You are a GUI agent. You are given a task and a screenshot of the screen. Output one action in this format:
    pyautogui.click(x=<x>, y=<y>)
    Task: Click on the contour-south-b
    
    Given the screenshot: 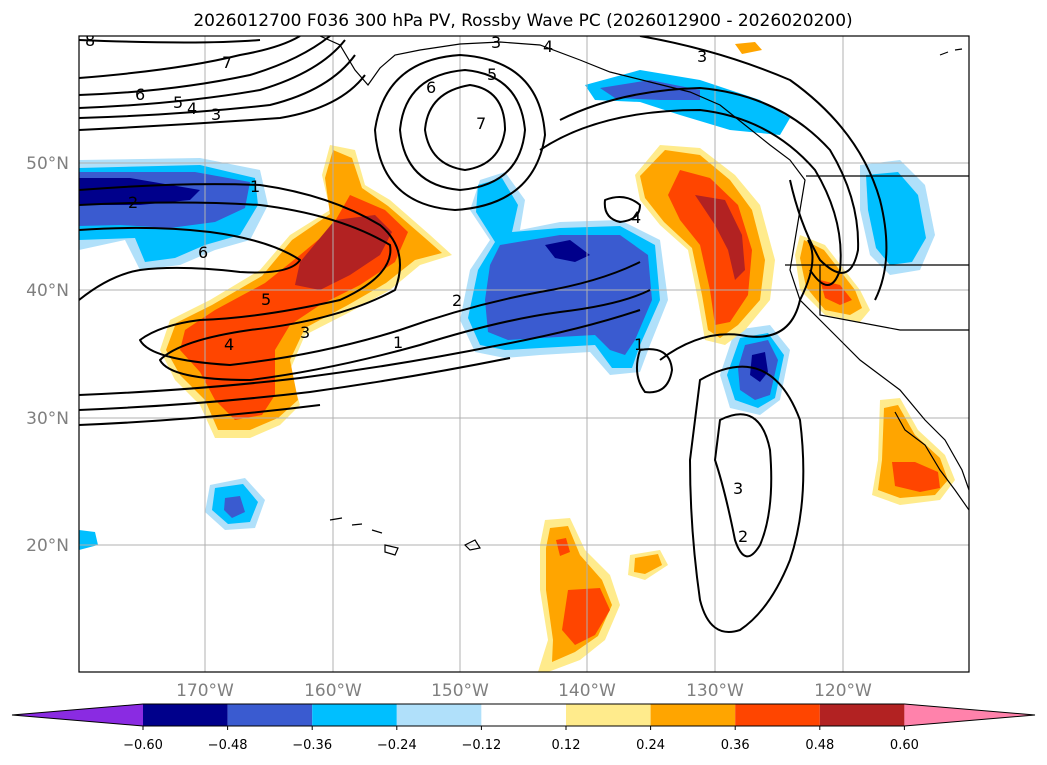 What is the action you would take?
    pyautogui.click(x=747, y=499)
    